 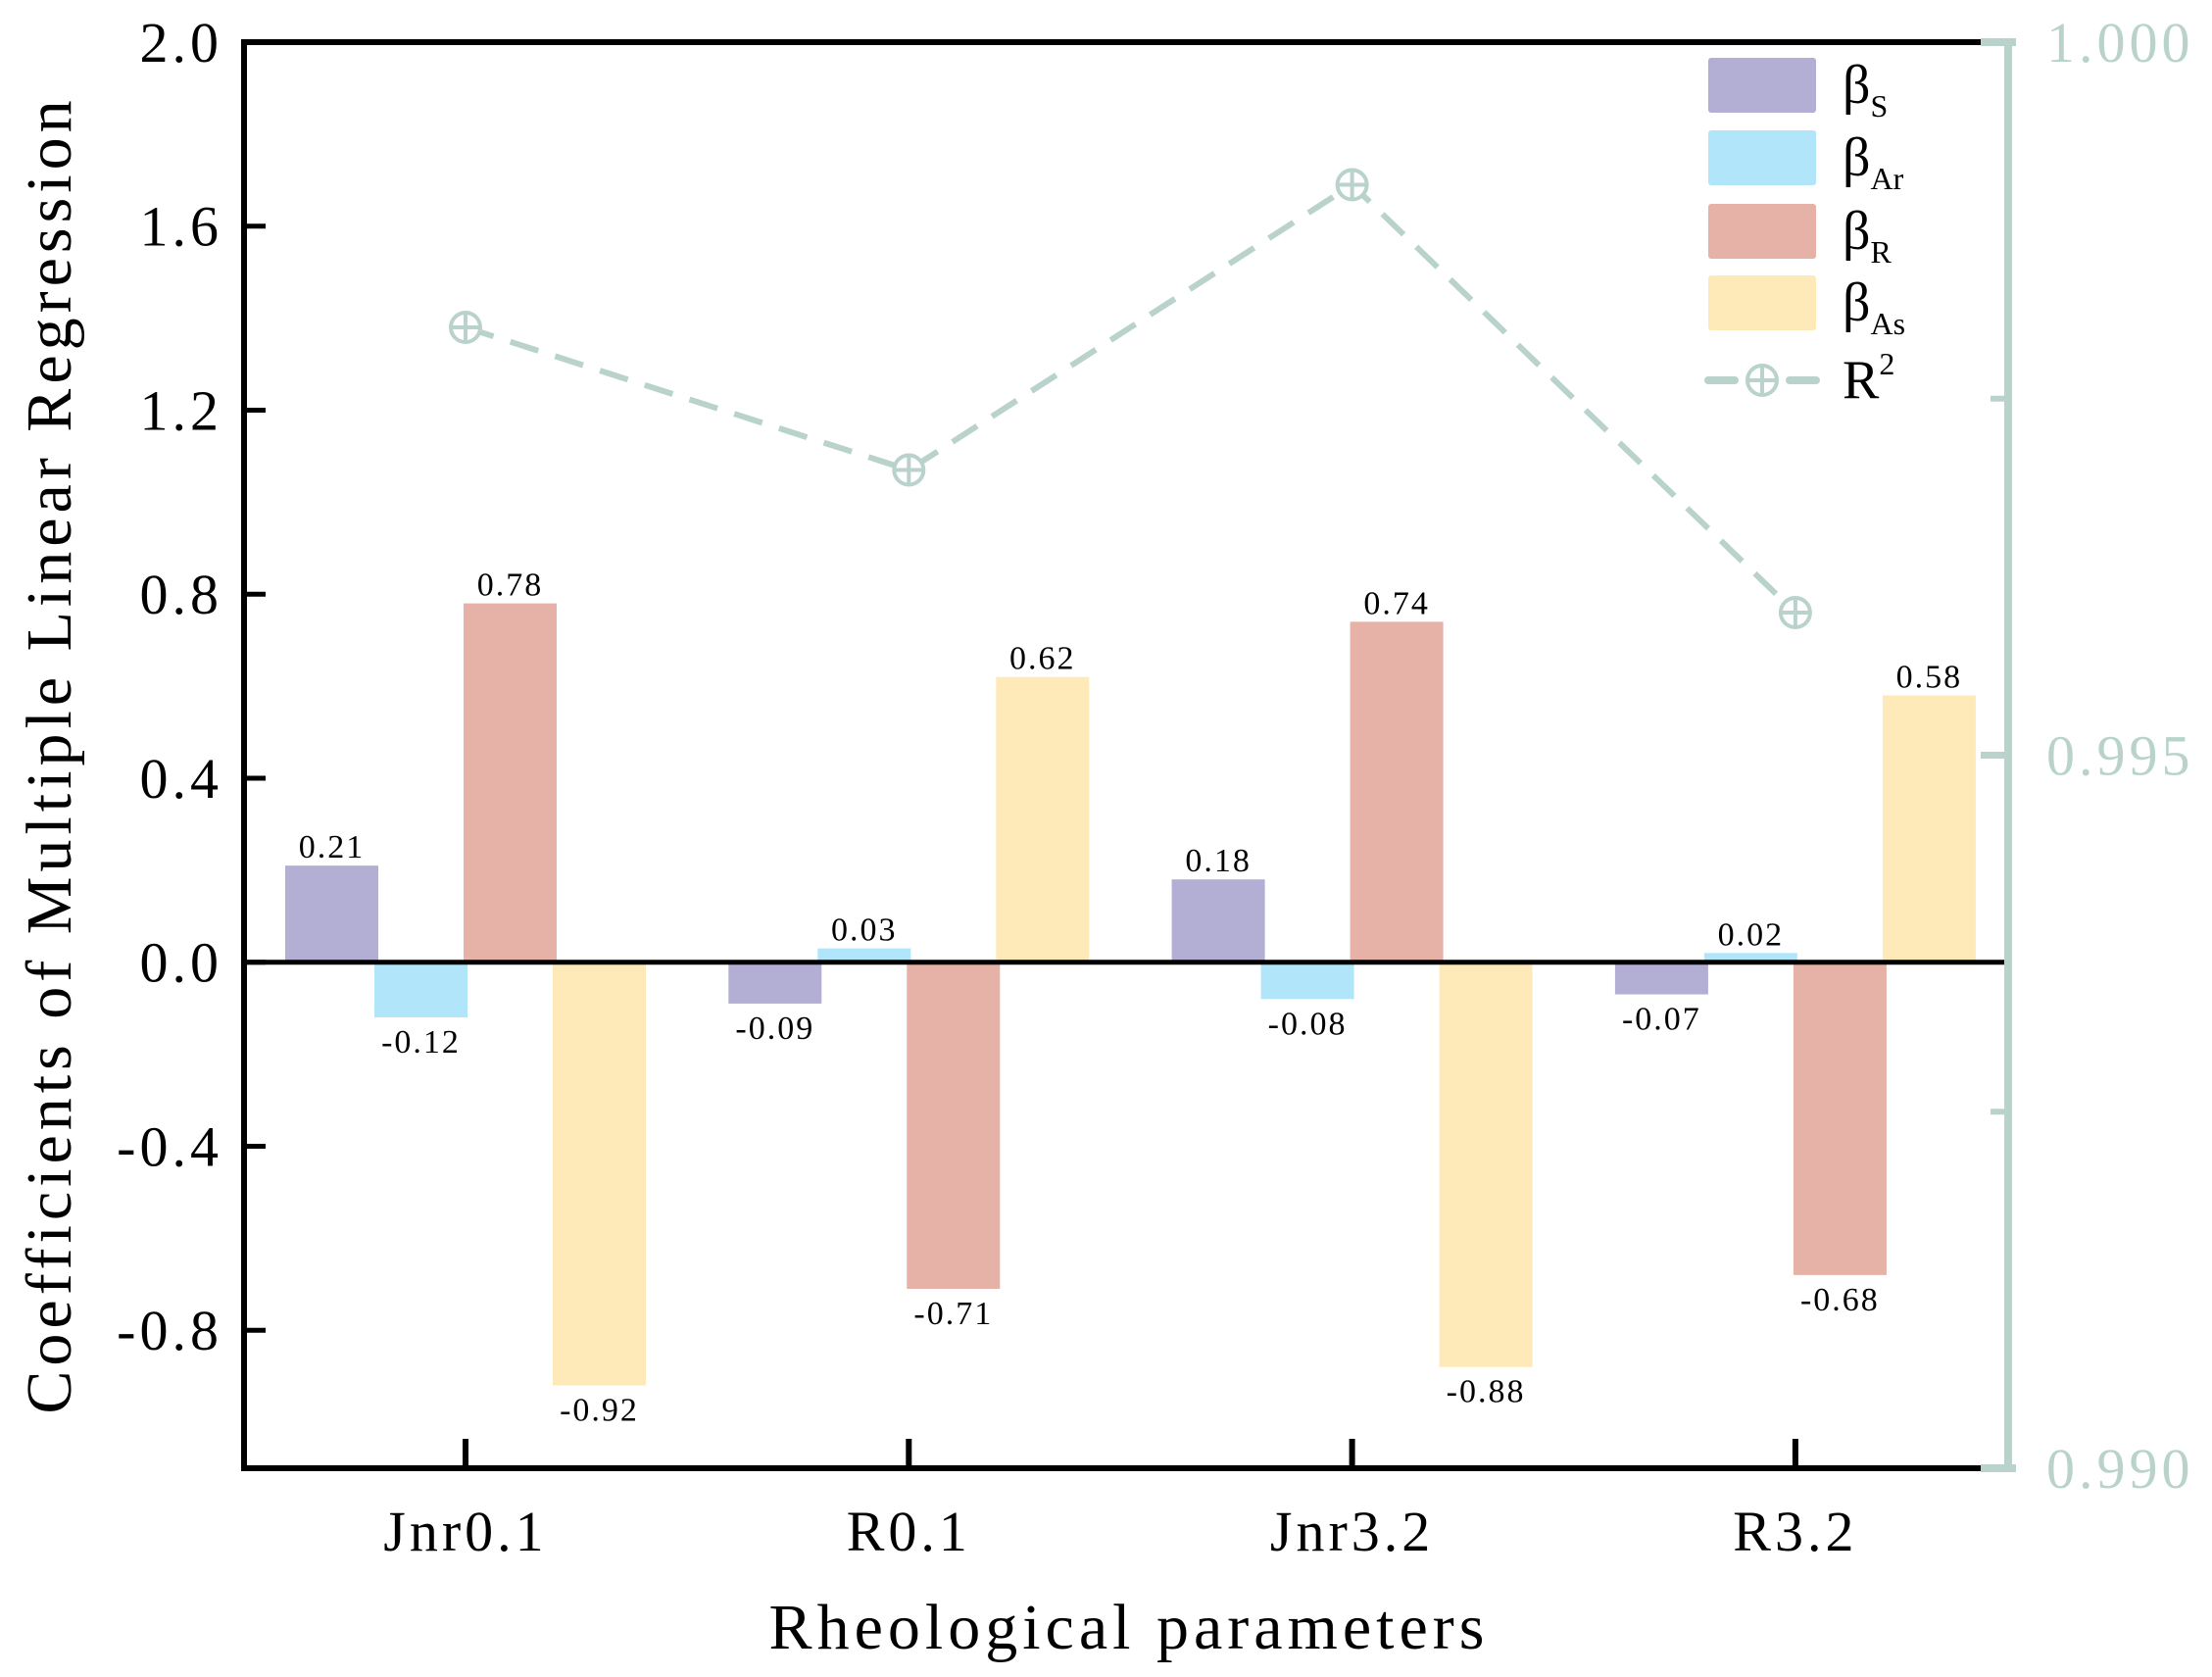 I want to click on bar-S-R0.1, so click(x=775, y=983).